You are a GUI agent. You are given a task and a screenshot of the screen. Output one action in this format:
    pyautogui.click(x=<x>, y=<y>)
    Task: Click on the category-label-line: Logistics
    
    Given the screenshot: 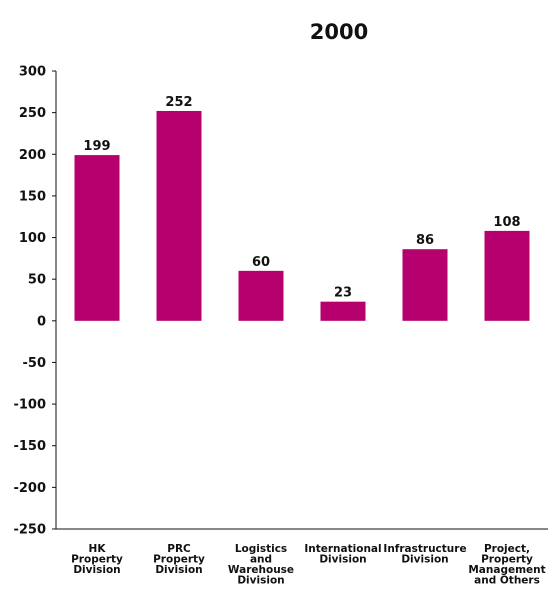 What is the action you would take?
    pyautogui.click(x=261, y=549)
    